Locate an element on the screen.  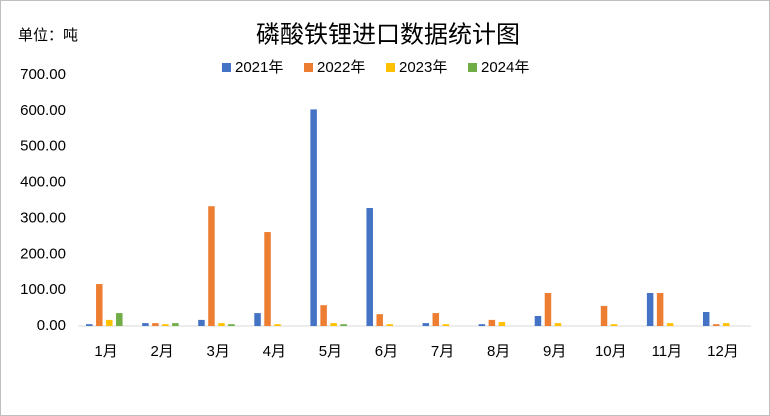
x-tick-label: 5月 is located at coordinates (330, 351).